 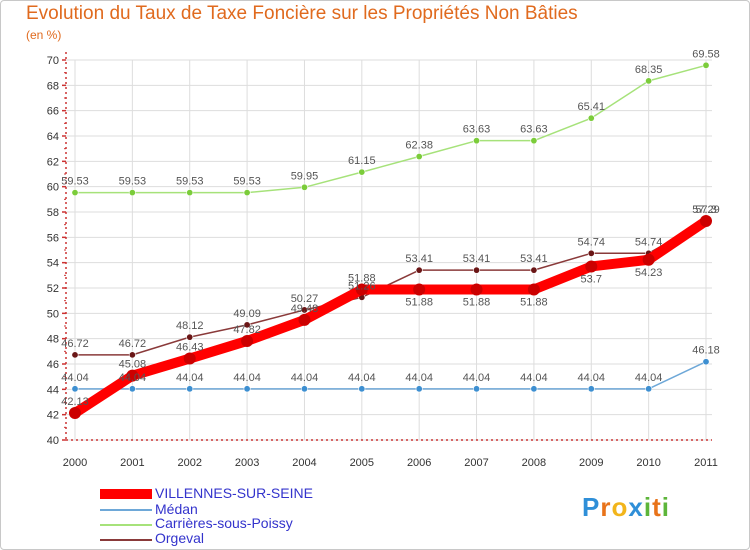 I want to click on y-tick-label: 64, so click(x=53, y=137).